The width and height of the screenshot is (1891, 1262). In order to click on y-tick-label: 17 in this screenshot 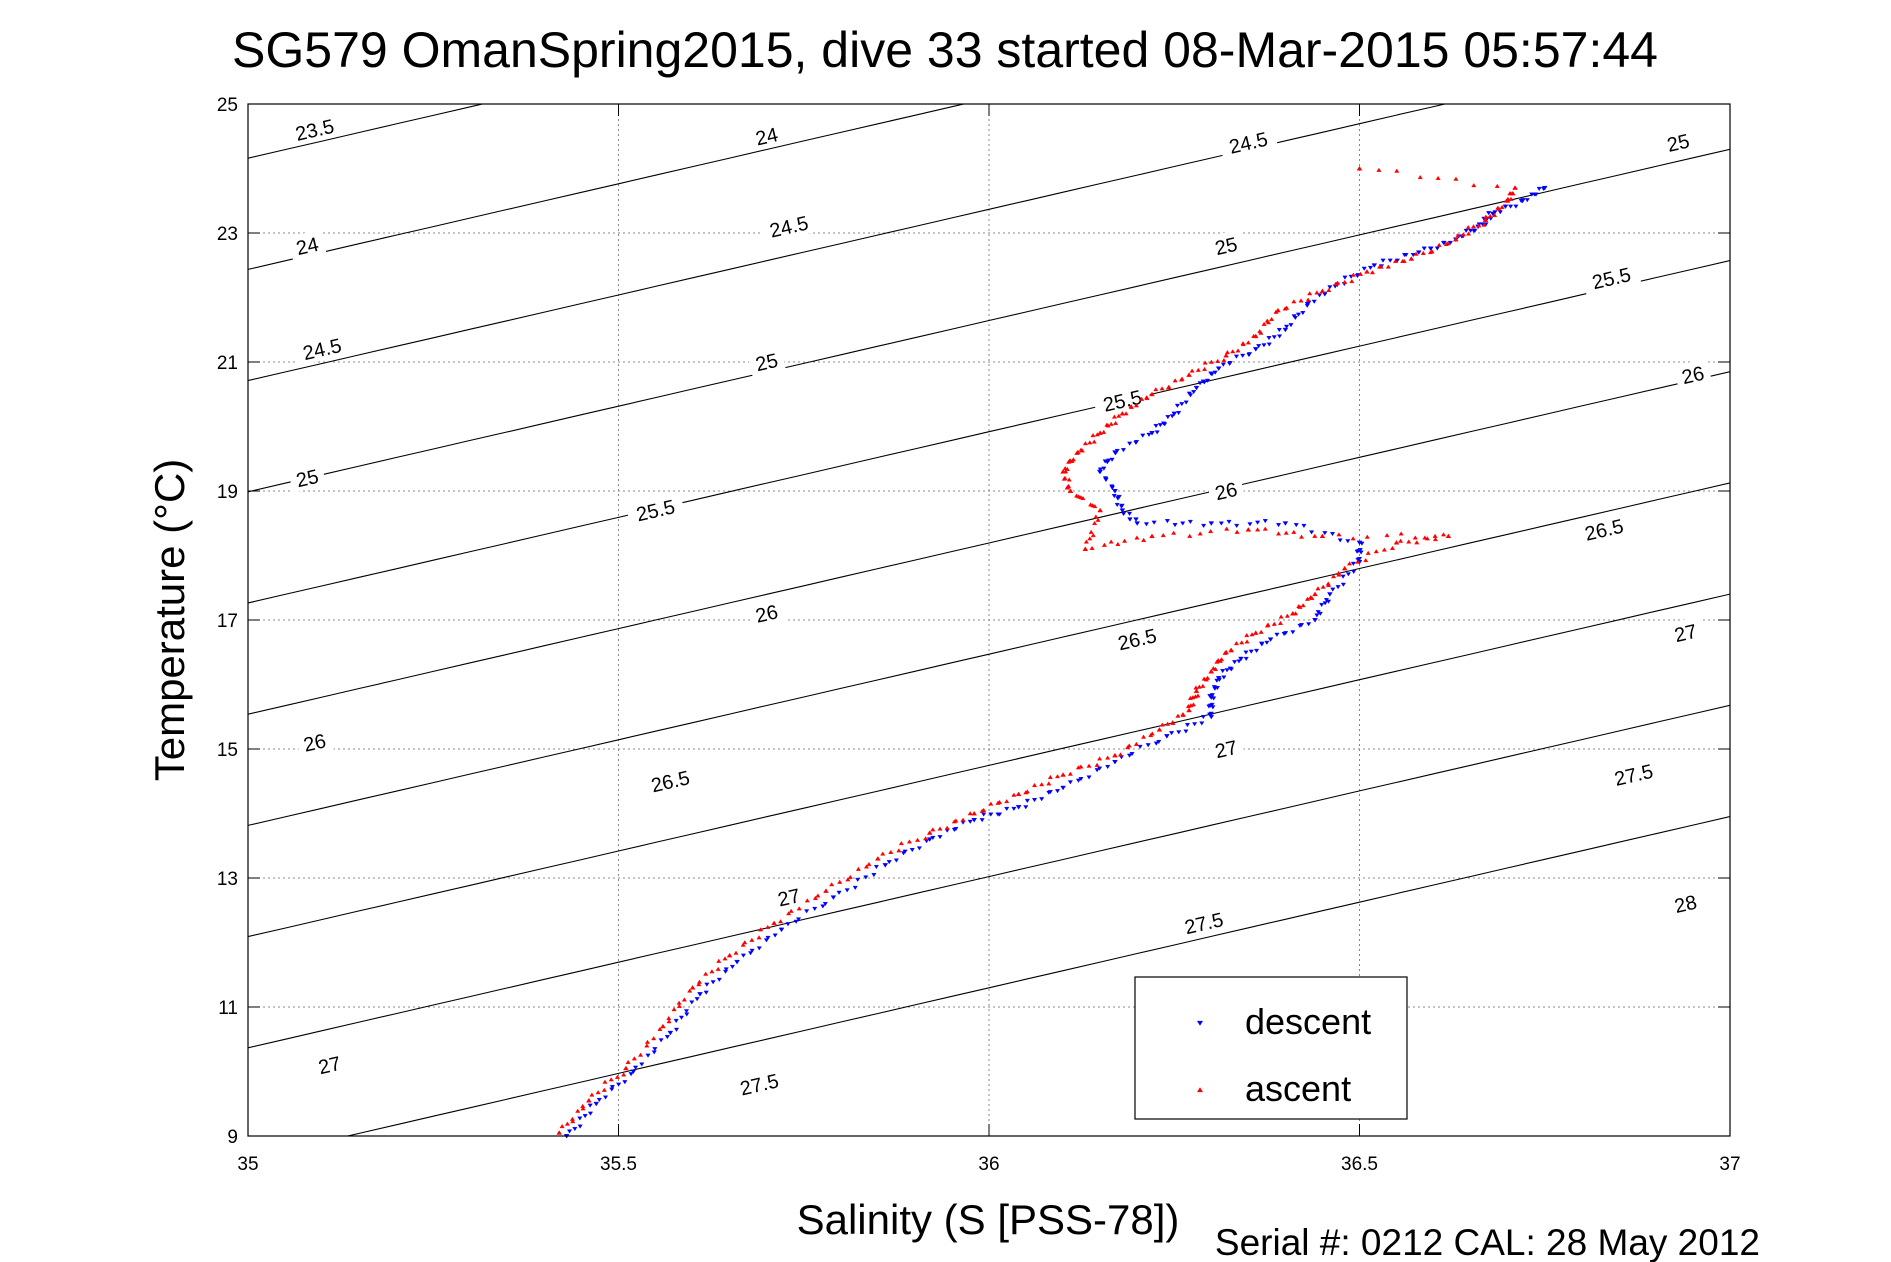, I will do `click(227, 621)`.